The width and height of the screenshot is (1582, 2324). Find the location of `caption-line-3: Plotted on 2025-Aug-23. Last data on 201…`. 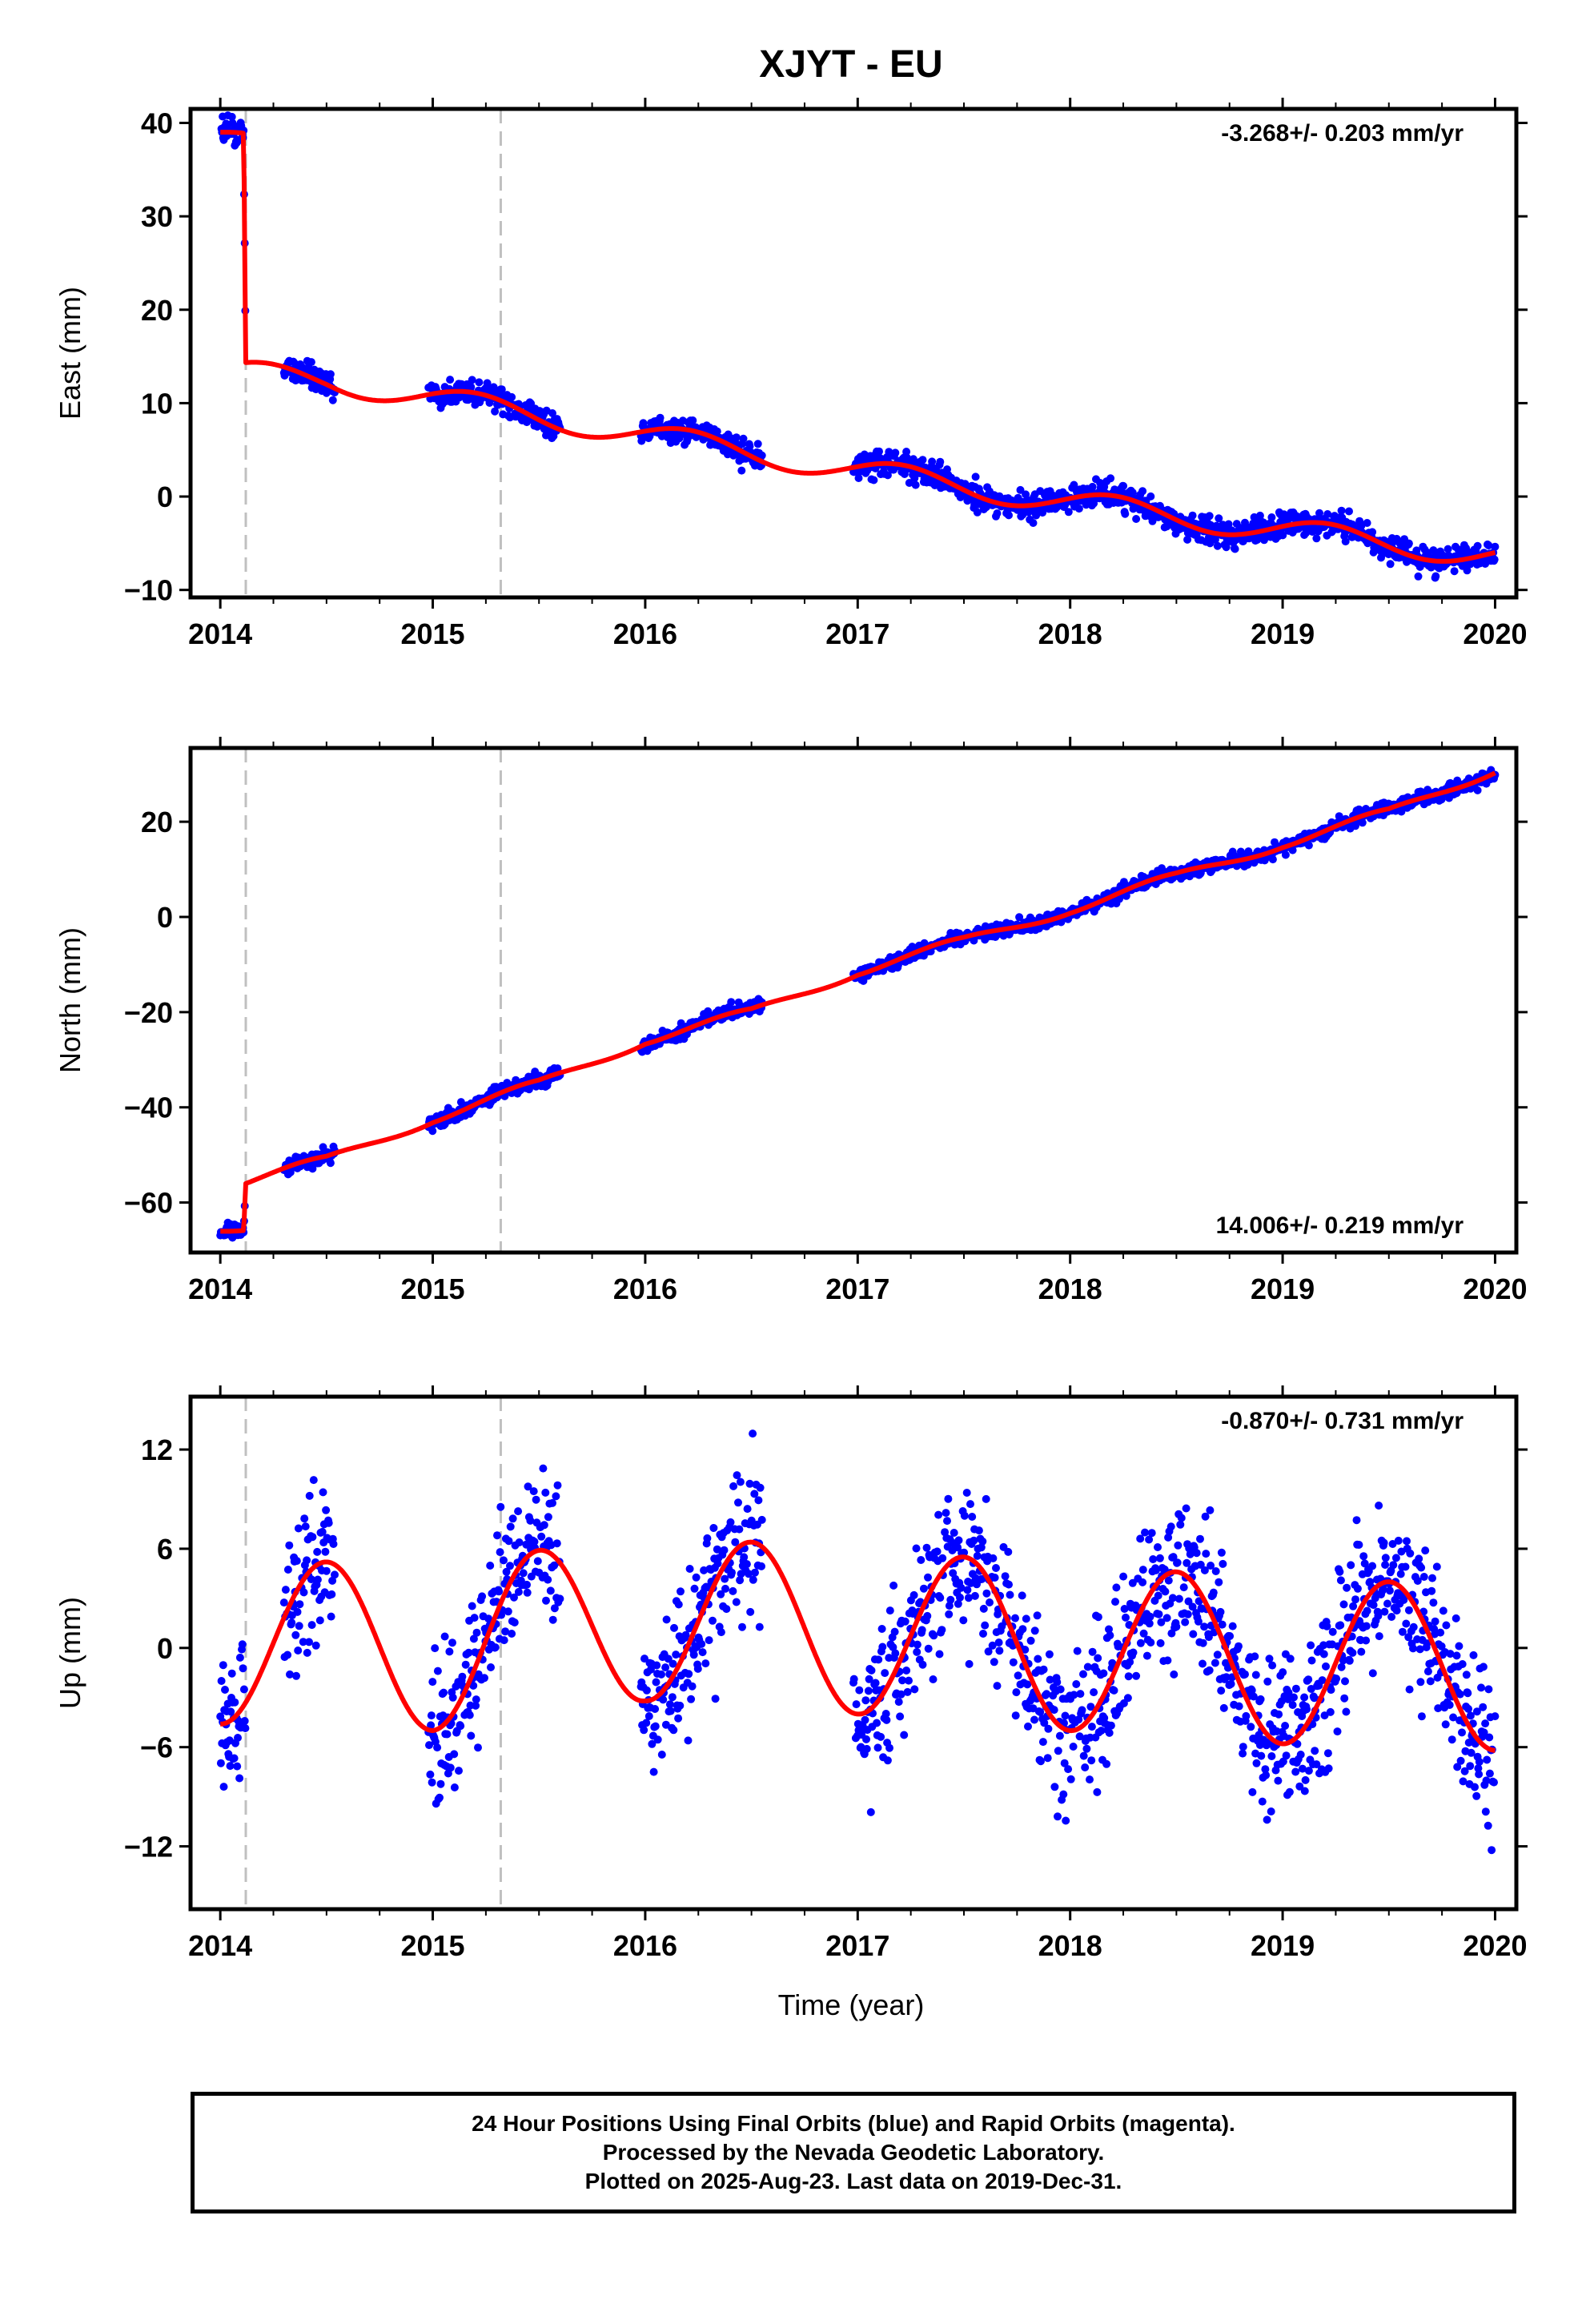

caption-line-3: Plotted on 2025-Aug-23. Last data on 201… is located at coordinates (853, 2181).